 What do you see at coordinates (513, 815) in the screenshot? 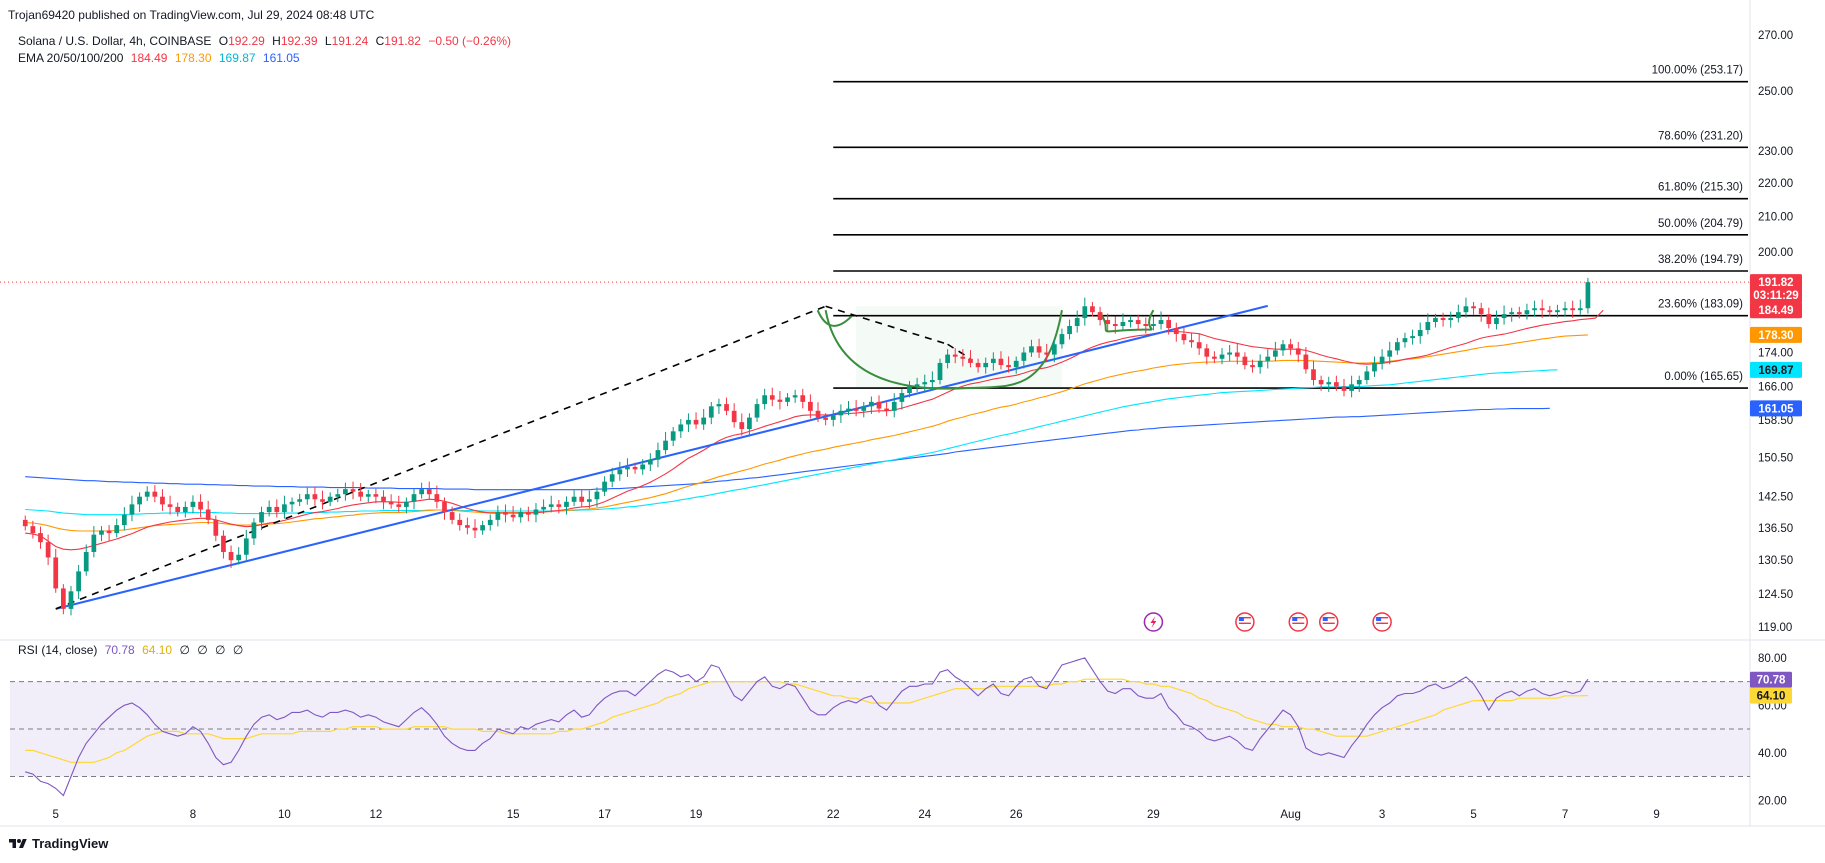
I see `time-tick-label: 15` at bounding box center [513, 815].